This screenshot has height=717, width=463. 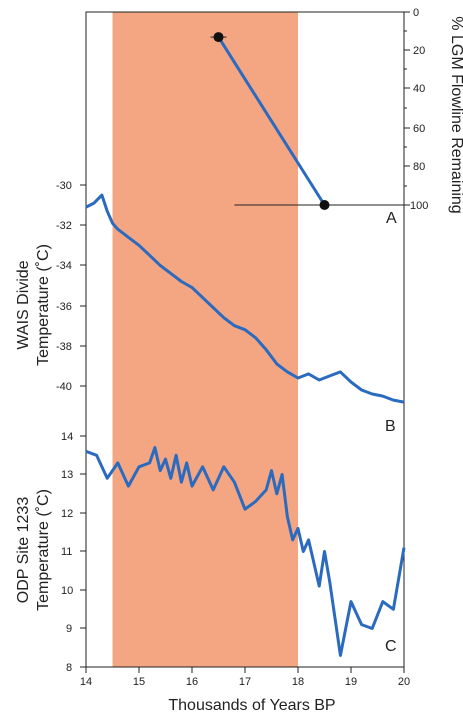 I want to click on left-top-axis-title: WAIS Divide, so click(x=23, y=304).